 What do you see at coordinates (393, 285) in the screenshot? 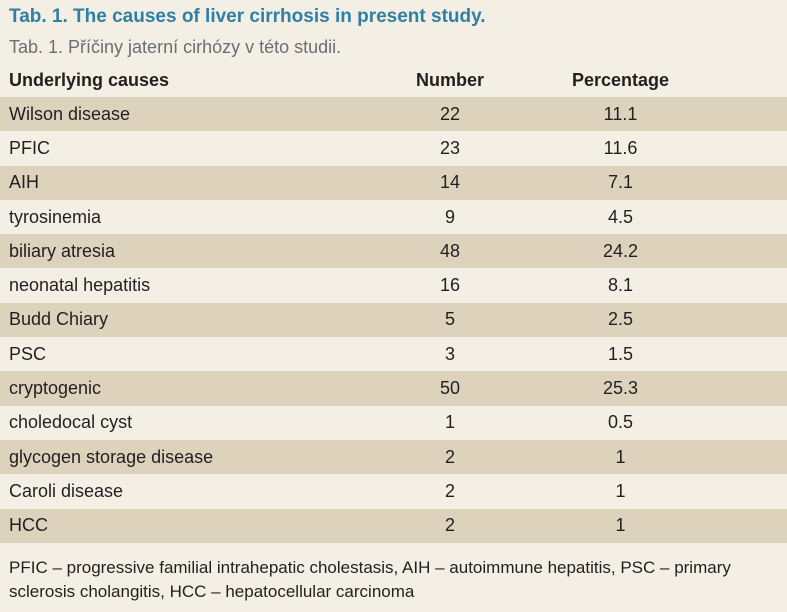
I see `table-row: neonatal hepatitis 16 8.1` at bounding box center [393, 285].